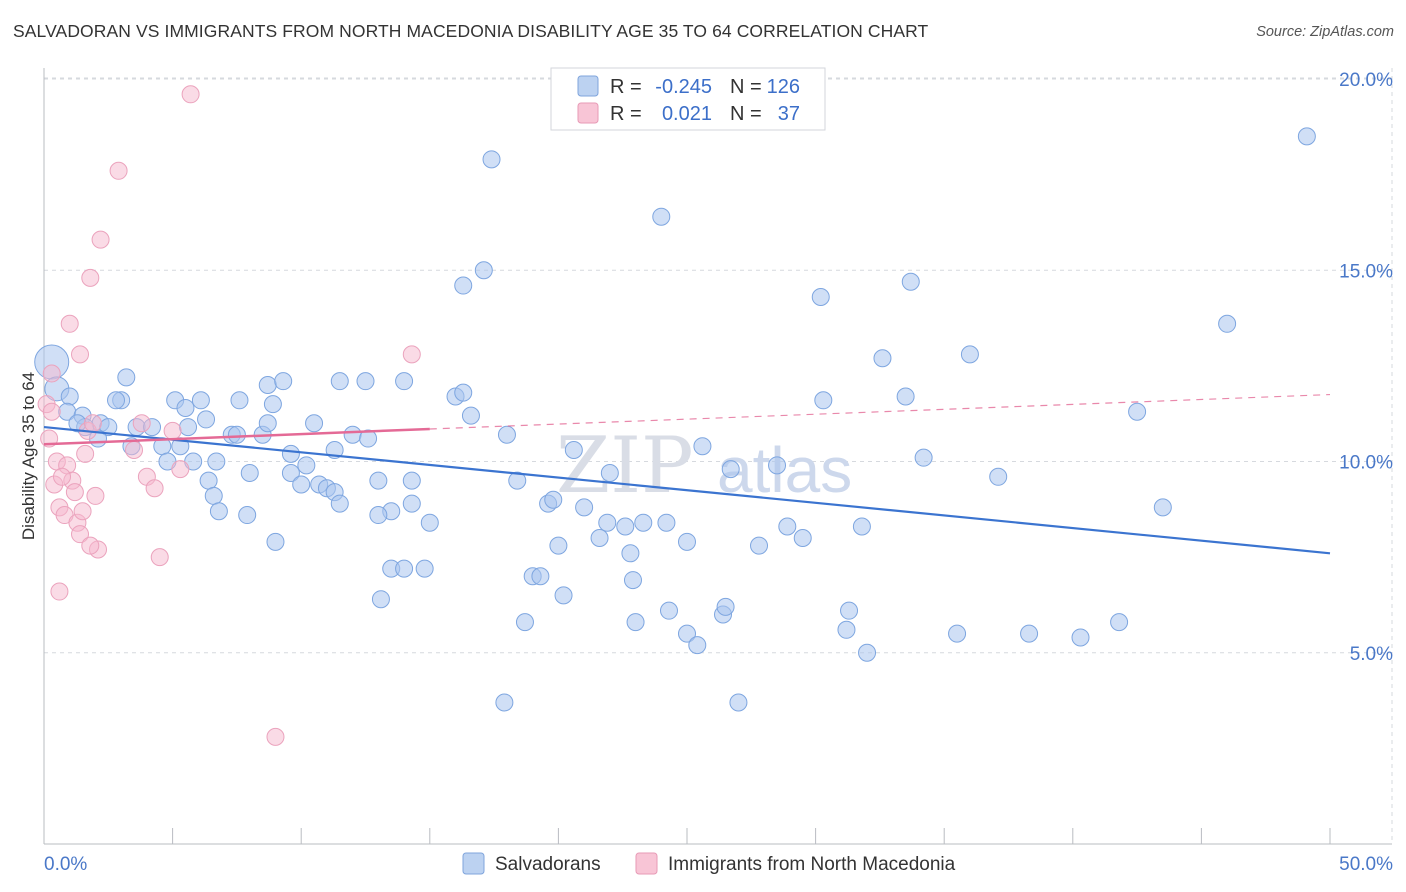 This screenshot has height=892, width=1406. What do you see at coordinates (683, 87) in the screenshot?
I see `stats-r-value-1: -0.245` at bounding box center [683, 87].